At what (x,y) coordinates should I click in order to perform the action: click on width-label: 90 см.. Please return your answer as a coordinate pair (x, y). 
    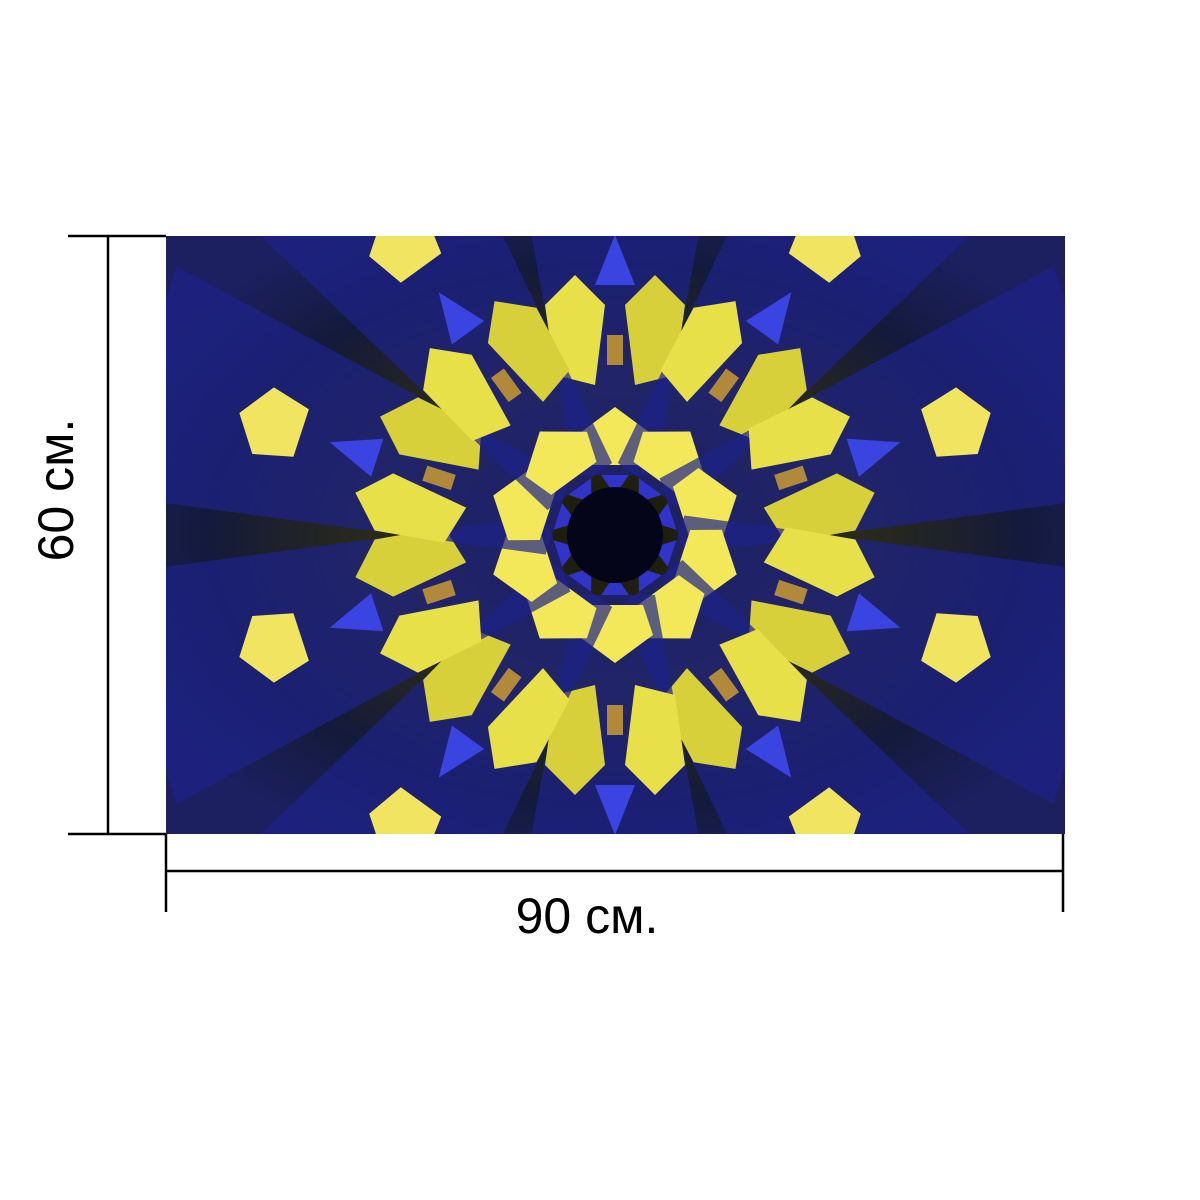
    Looking at the image, I should click on (587, 916).